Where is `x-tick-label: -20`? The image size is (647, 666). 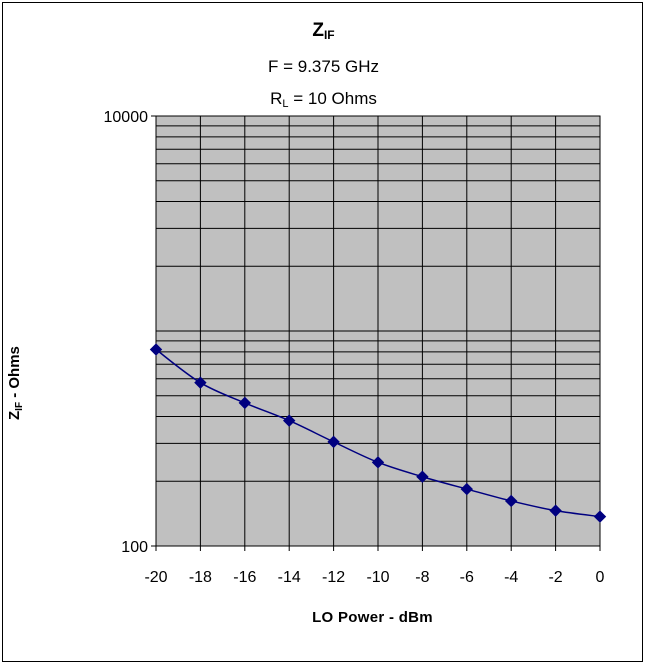
x-tick-label: -20 is located at coordinates (155, 577).